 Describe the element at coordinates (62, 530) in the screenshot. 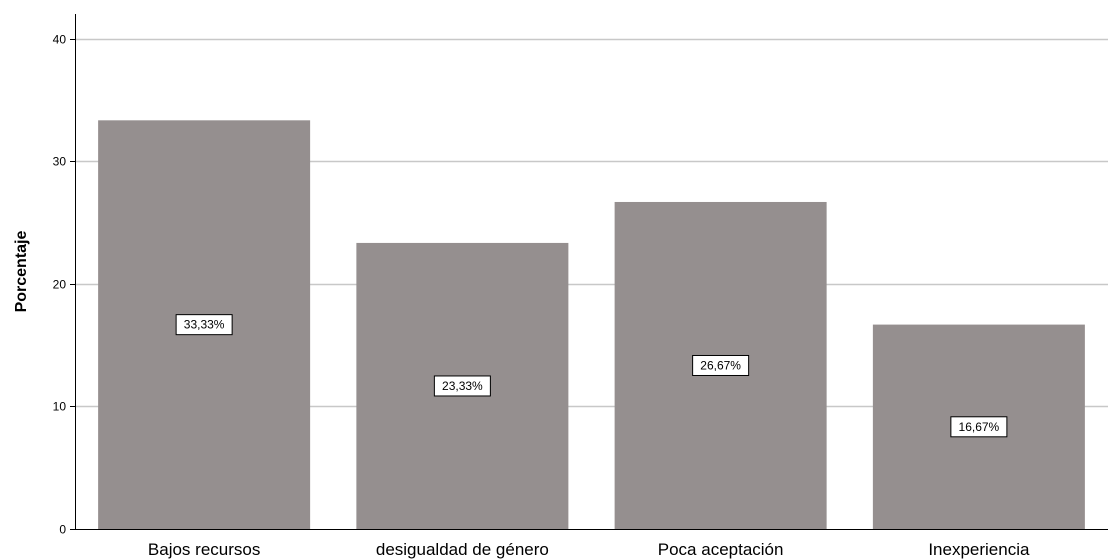

I see `y-tick-label: 0` at that location.